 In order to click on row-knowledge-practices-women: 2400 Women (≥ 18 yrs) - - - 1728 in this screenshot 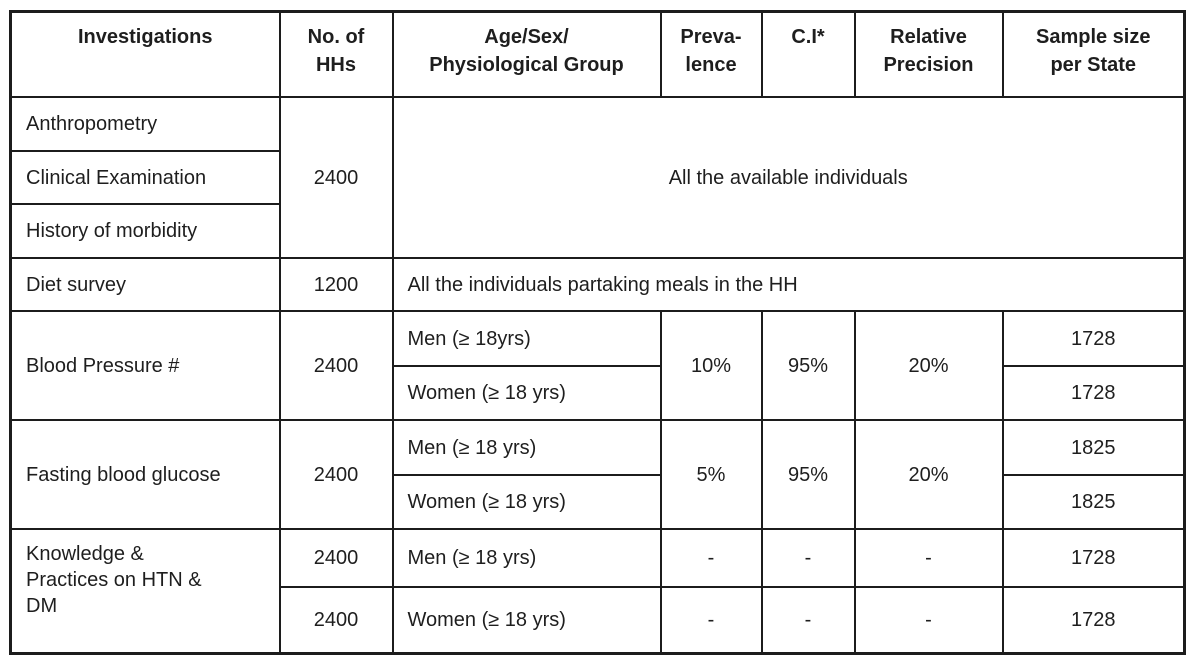, I will do `click(598, 620)`.